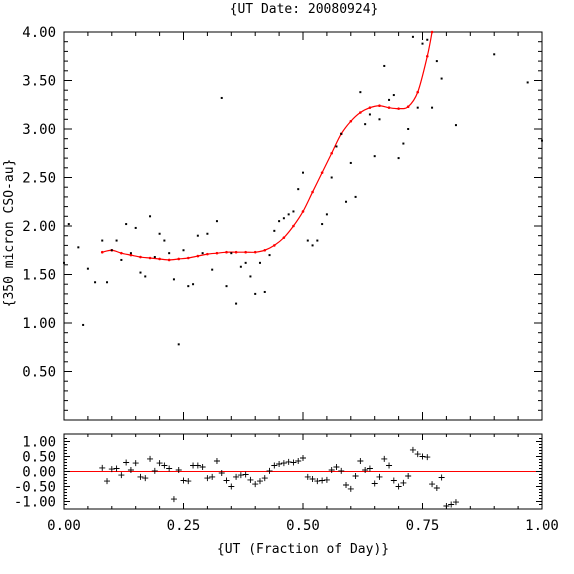 This screenshot has height=574, width=574. Describe the element at coordinates (184, 526) in the screenshot. I see `x-tick-label: 0.25` at that location.